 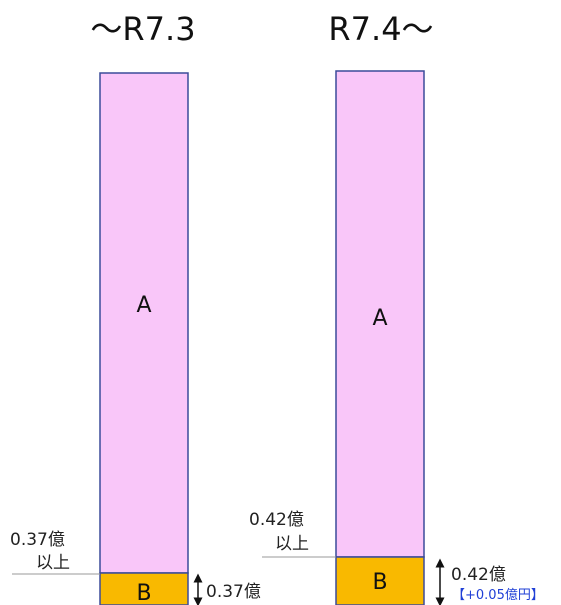 I want to click on segment-b-after, so click(x=380, y=580).